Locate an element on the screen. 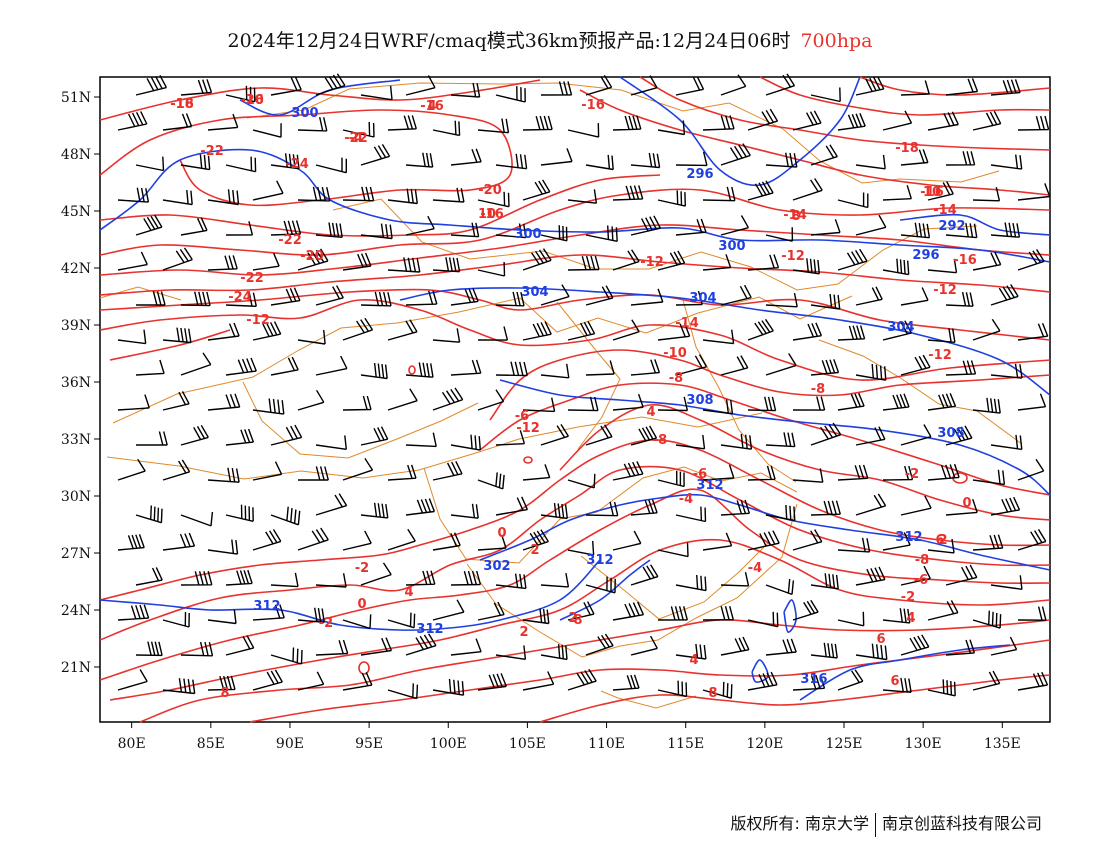 This screenshot has width=1100, height=850. x-tick-label: 120E is located at coordinates (764, 744).